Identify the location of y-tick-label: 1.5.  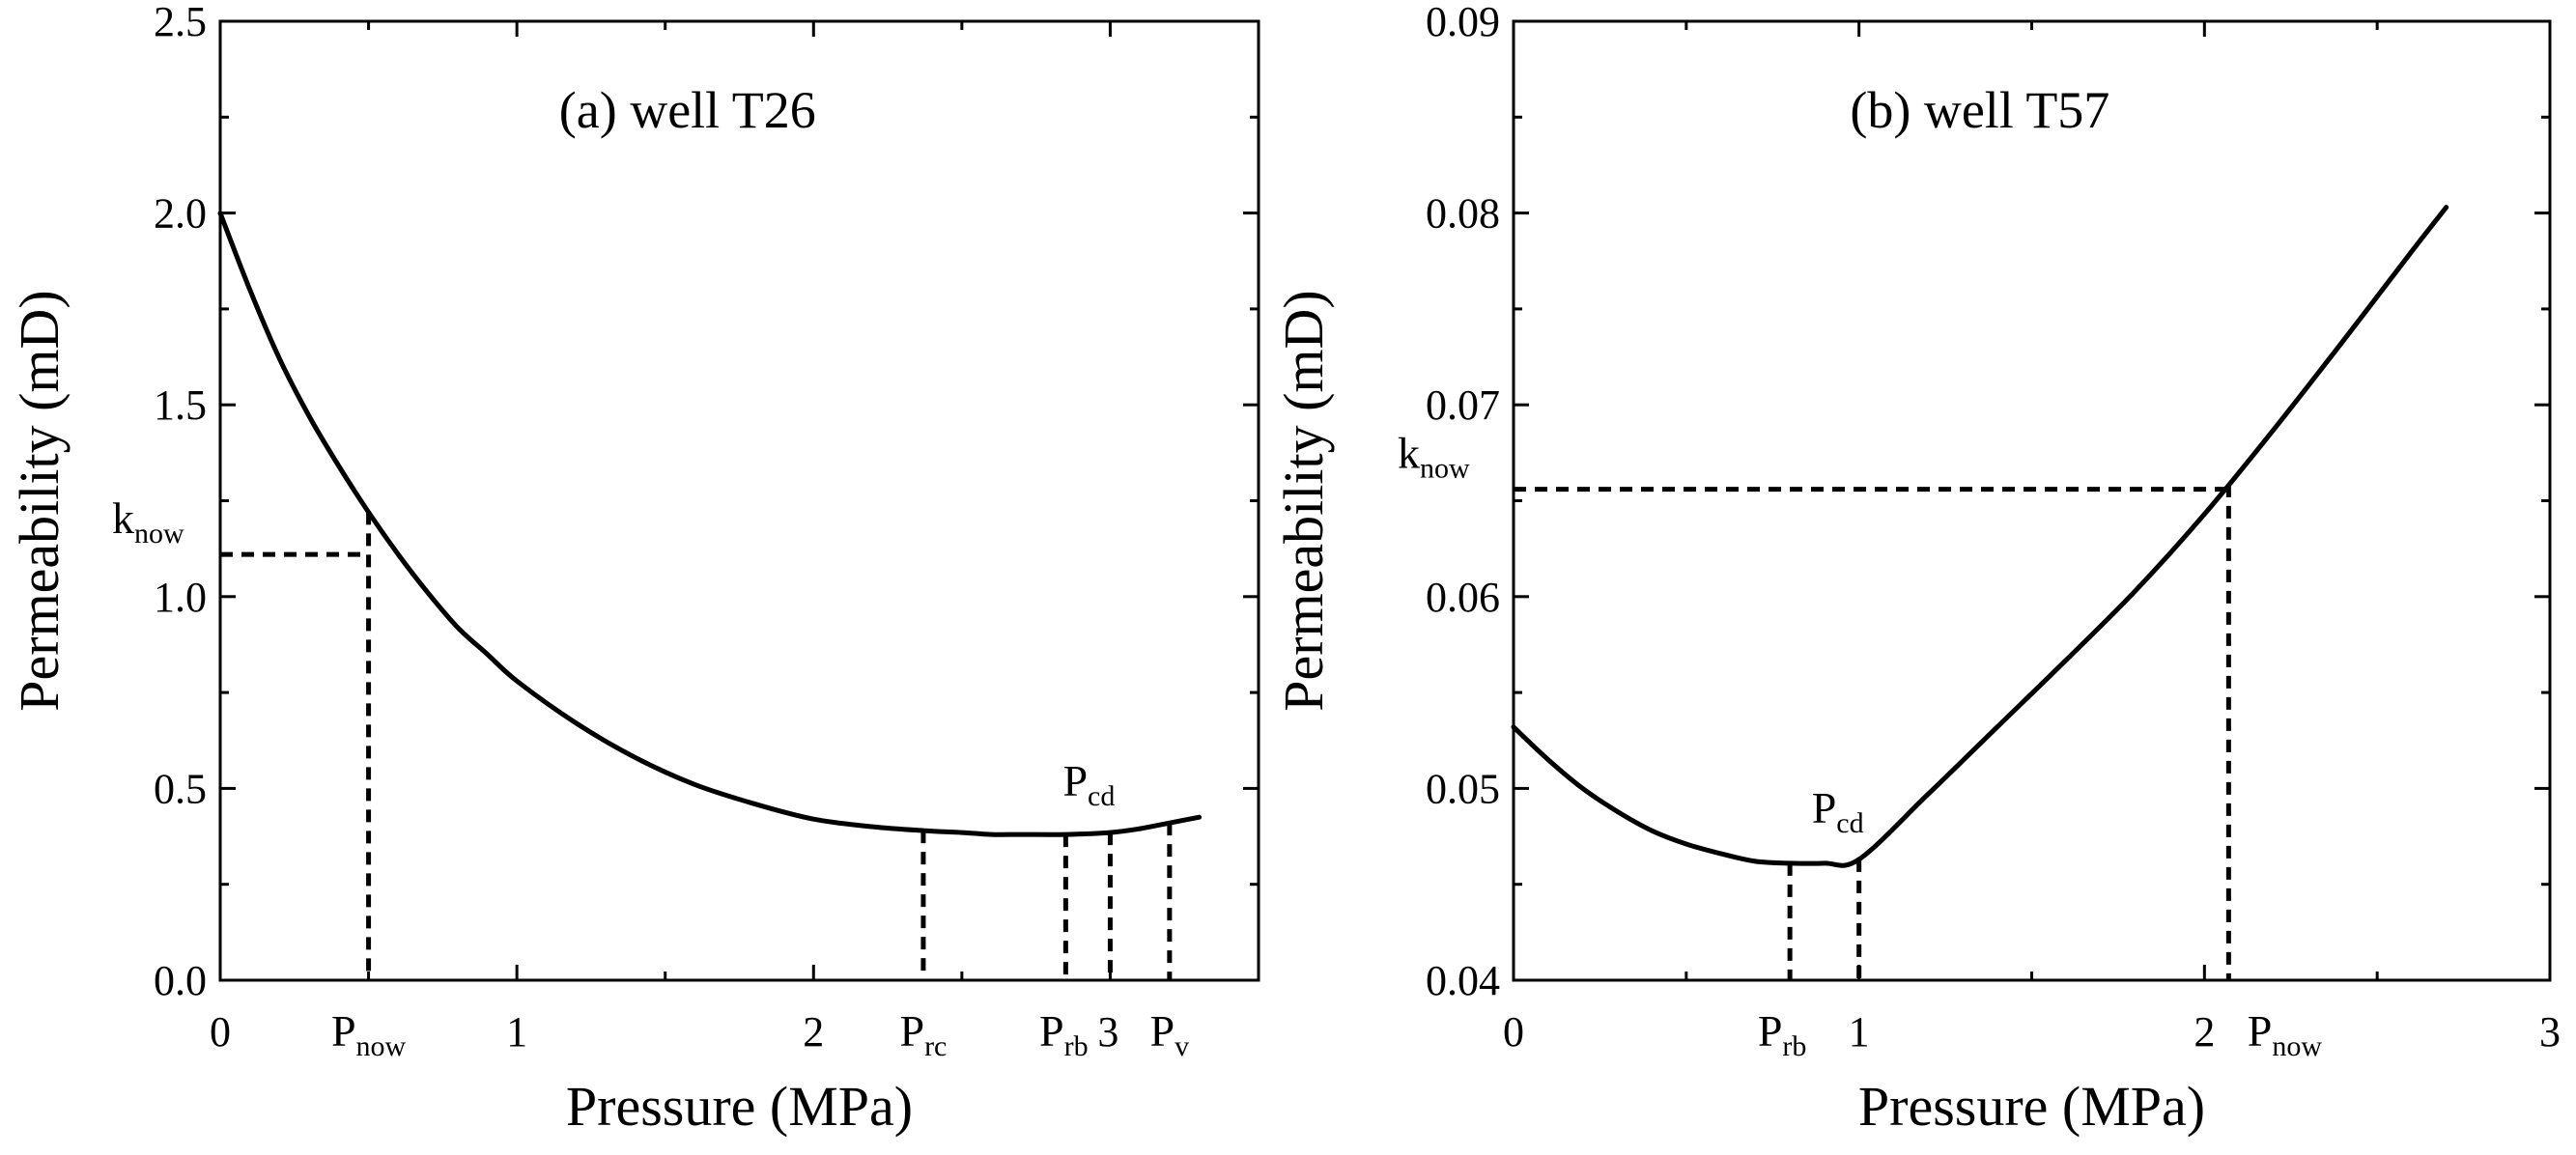
(180, 405).